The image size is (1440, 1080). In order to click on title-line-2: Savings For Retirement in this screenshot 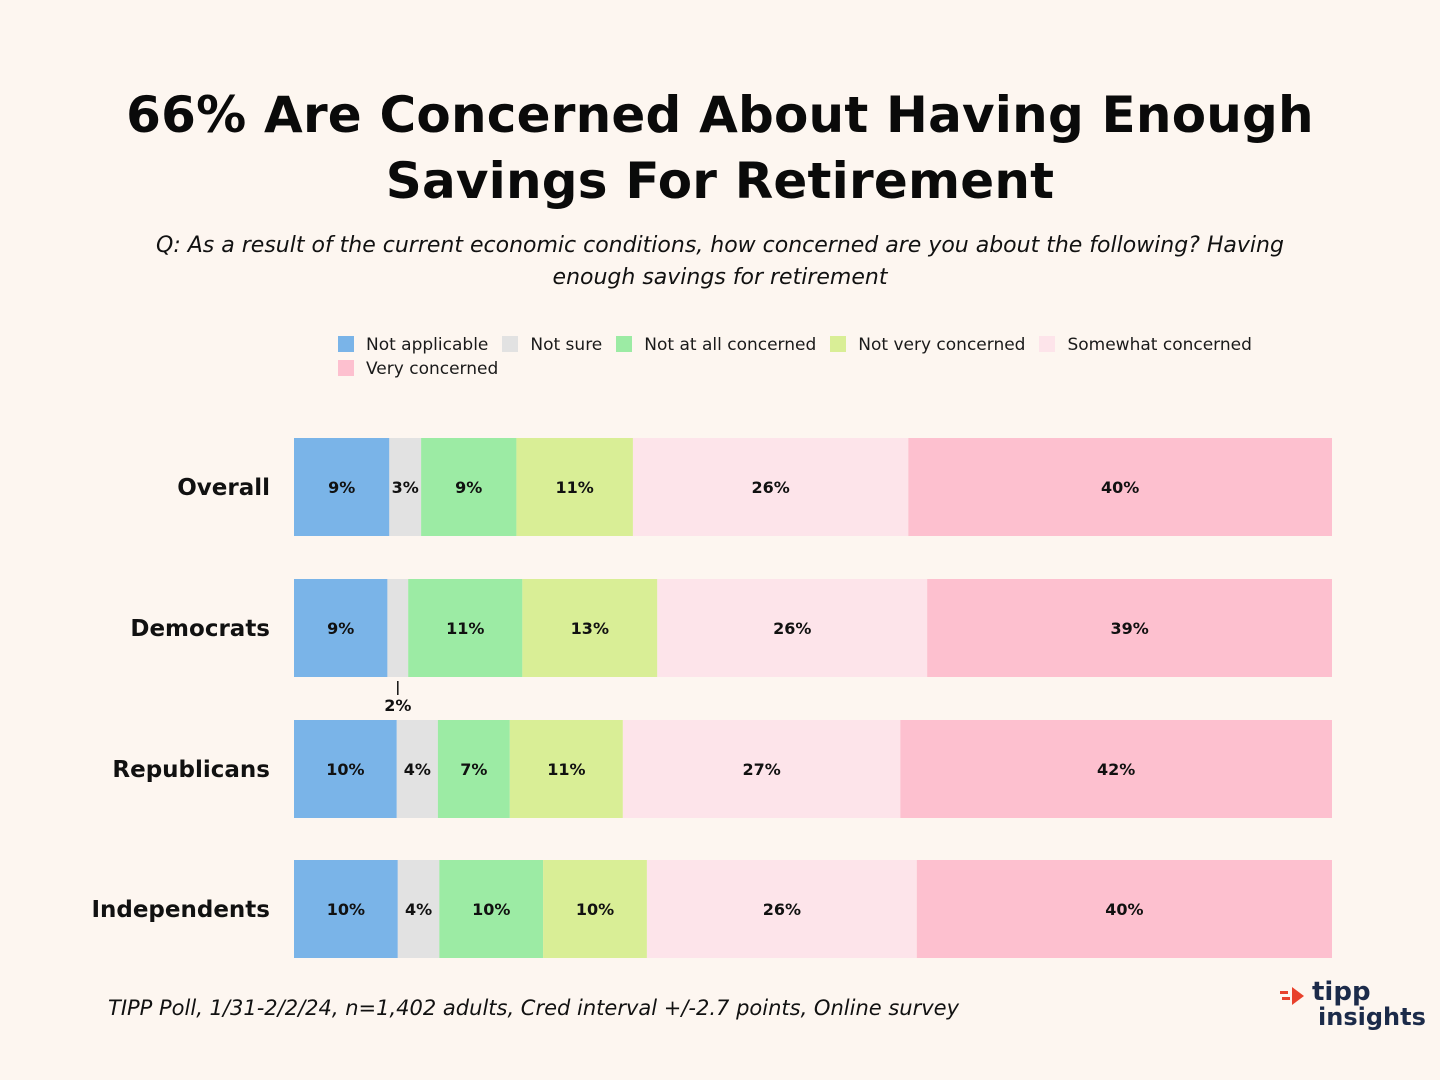, I will do `click(720, 181)`.